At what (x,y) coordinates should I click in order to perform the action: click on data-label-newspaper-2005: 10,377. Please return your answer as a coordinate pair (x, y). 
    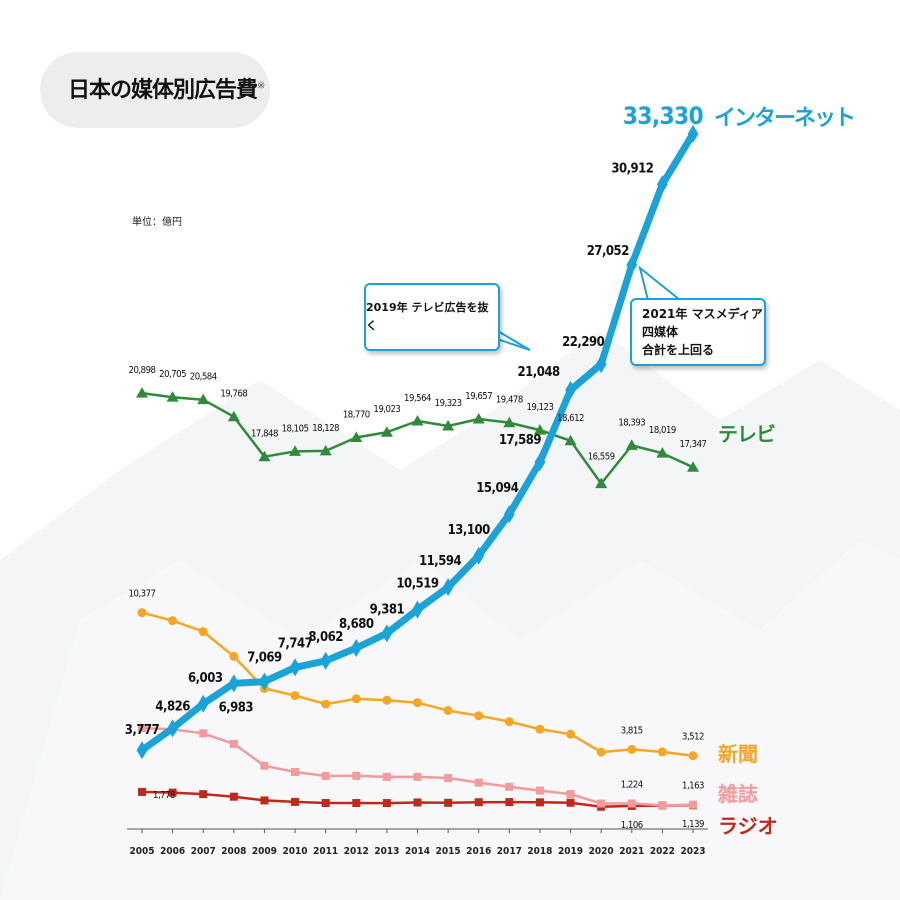
    Looking at the image, I should click on (142, 594).